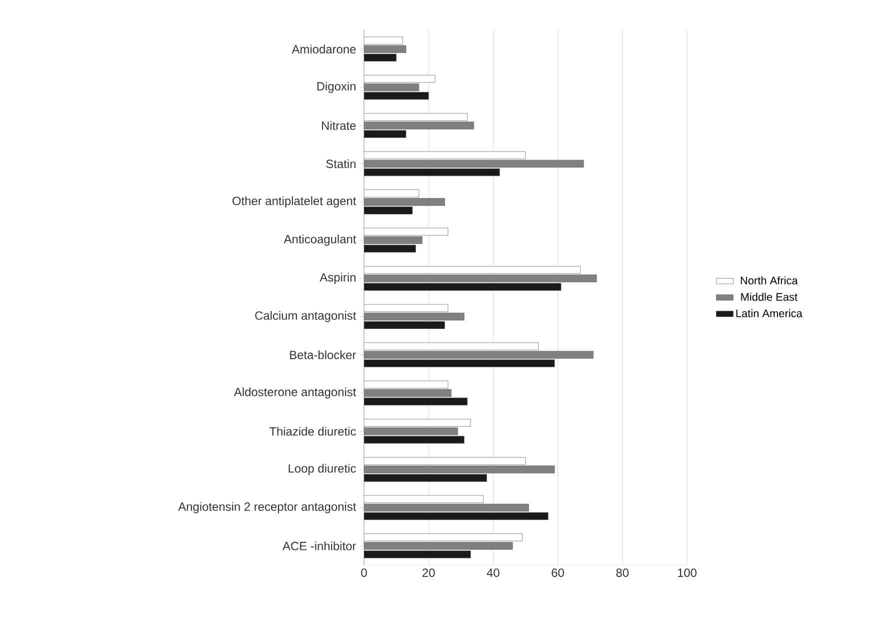  Describe the element at coordinates (312, 431) in the screenshot. I see `y-tick-label: Thiazide diuretic` at that location.